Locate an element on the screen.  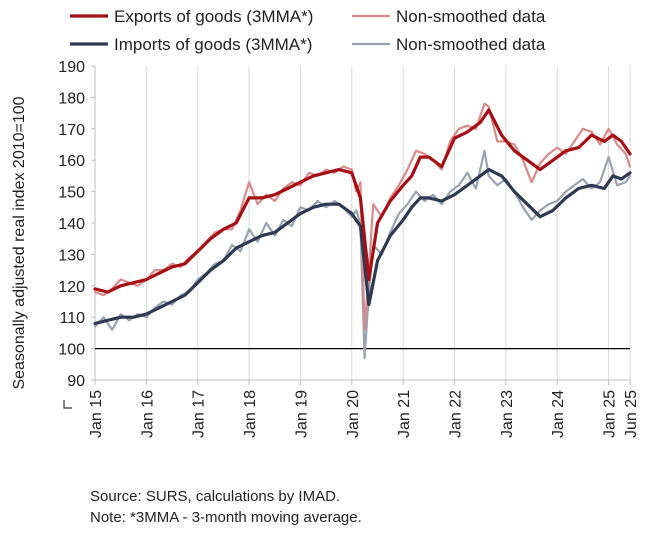
axis-break-mark is located at coordinates (67, 404).